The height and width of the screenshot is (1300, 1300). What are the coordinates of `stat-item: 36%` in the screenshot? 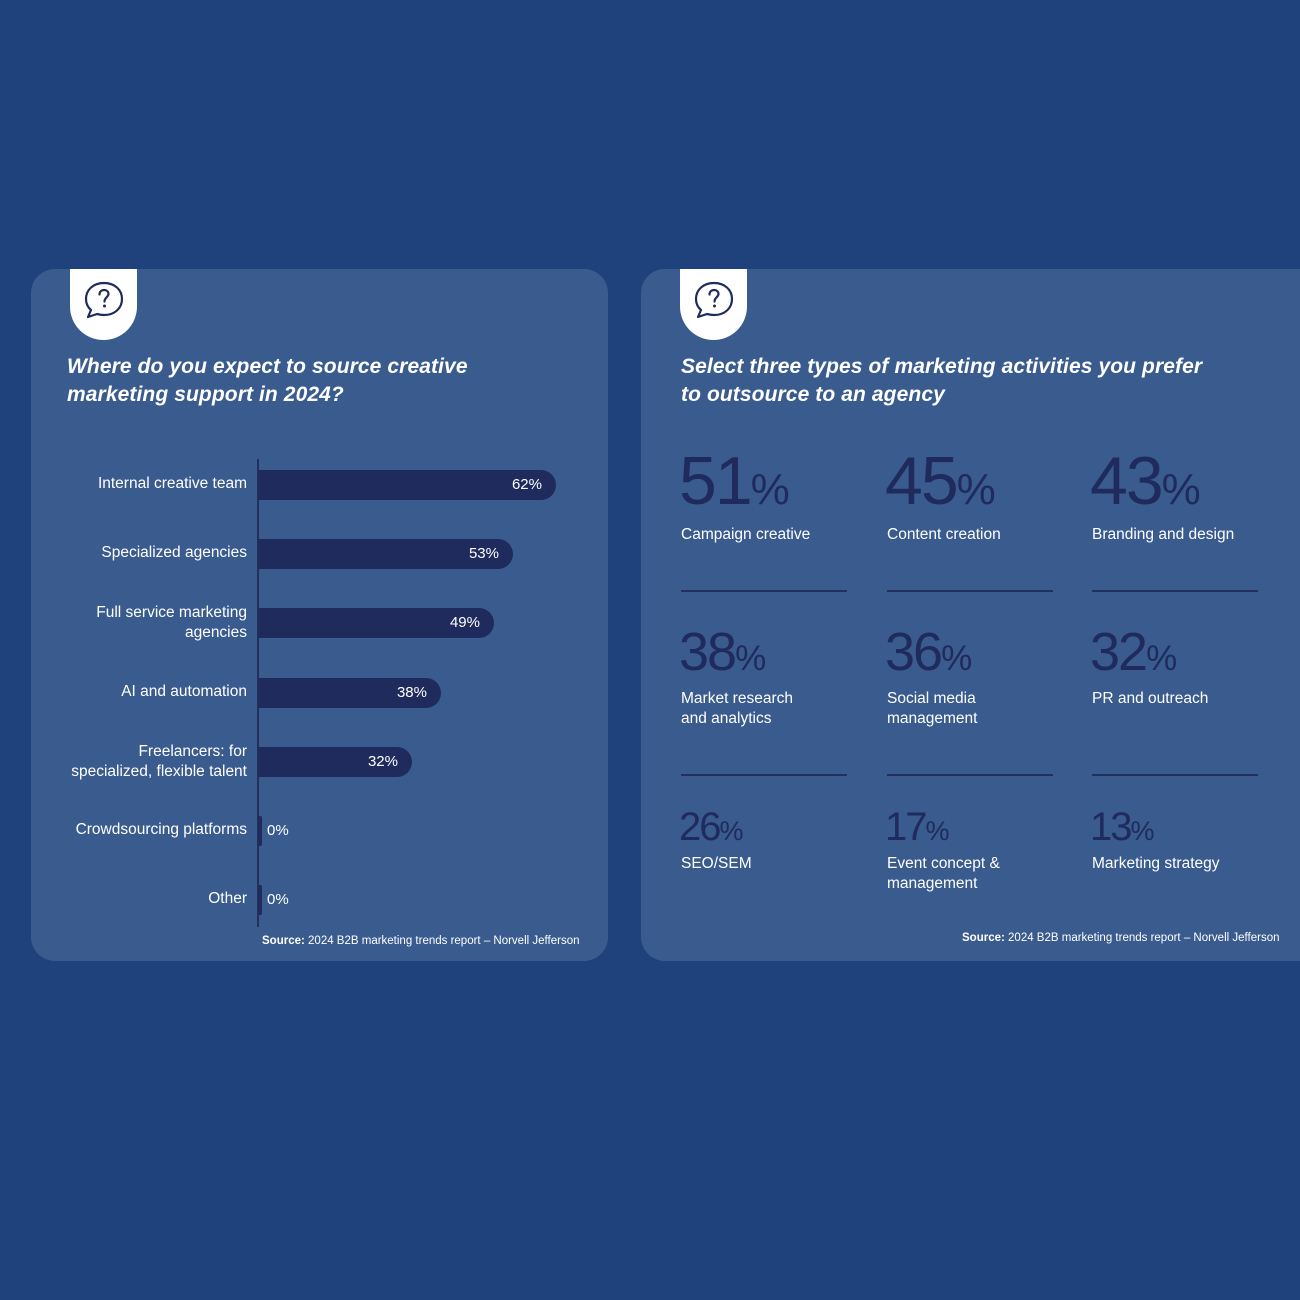 It's located at (968, 655).